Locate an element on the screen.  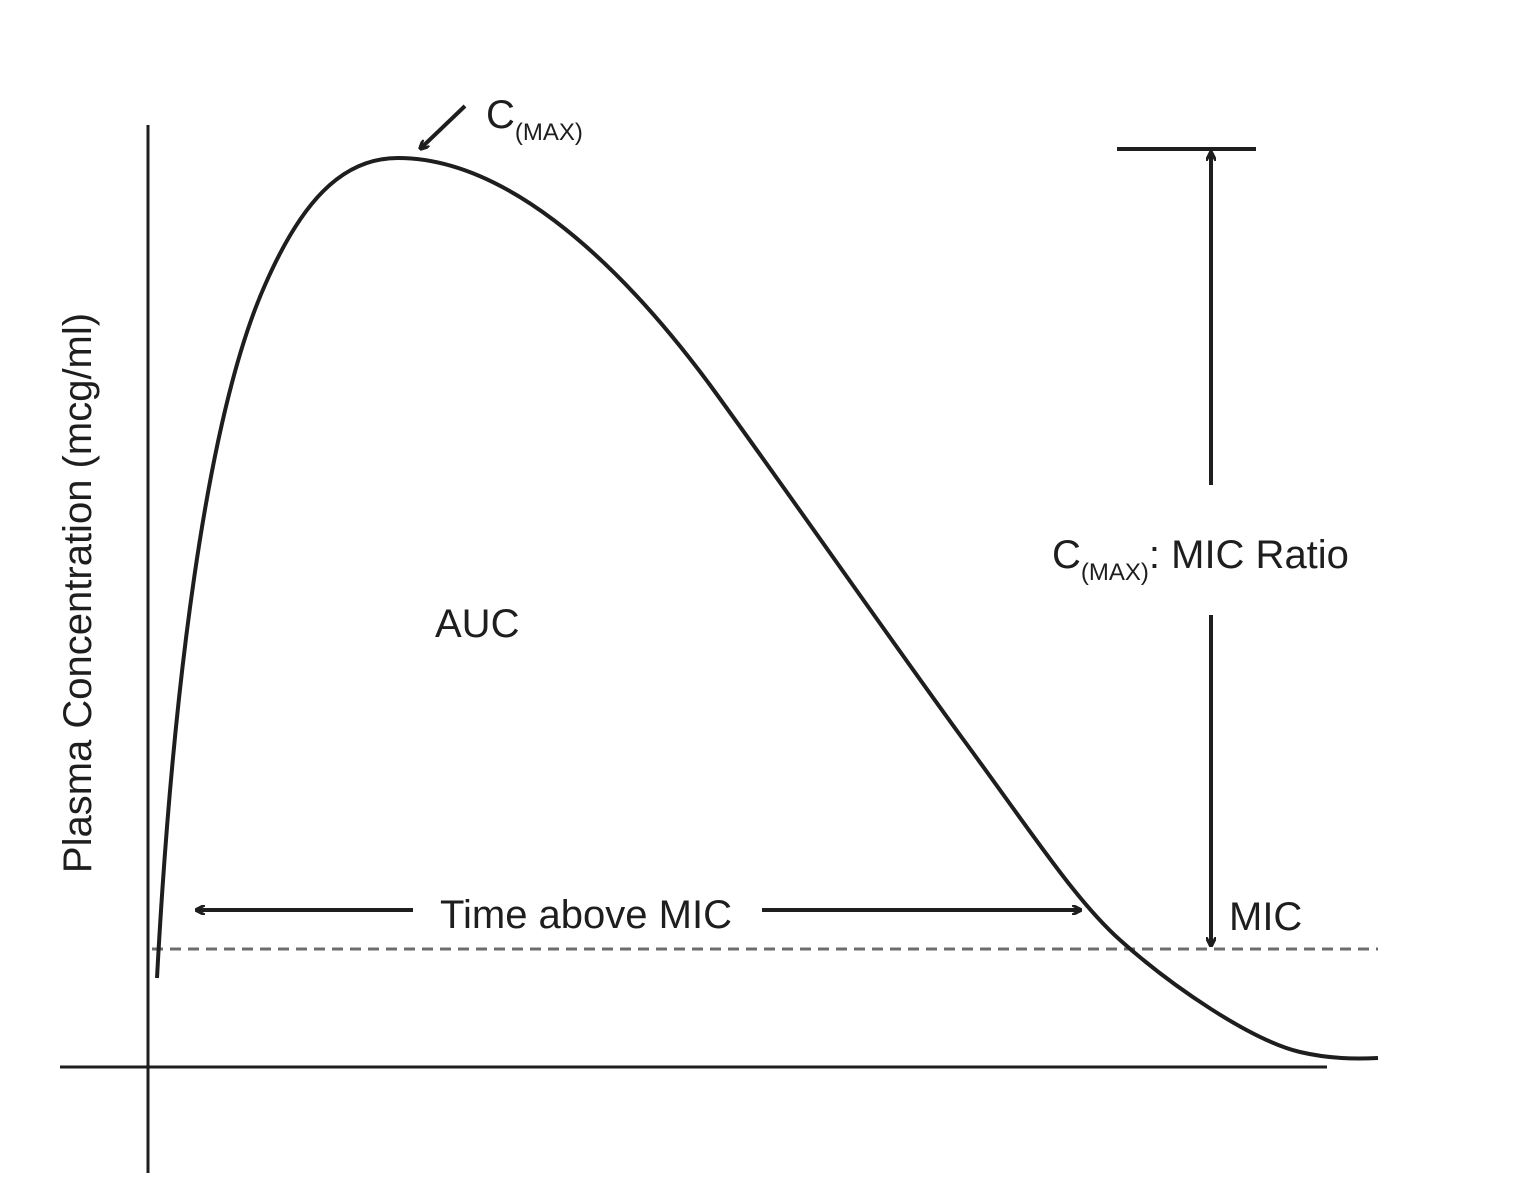
mic-label: MIC is located at coordinates (1265, 917).